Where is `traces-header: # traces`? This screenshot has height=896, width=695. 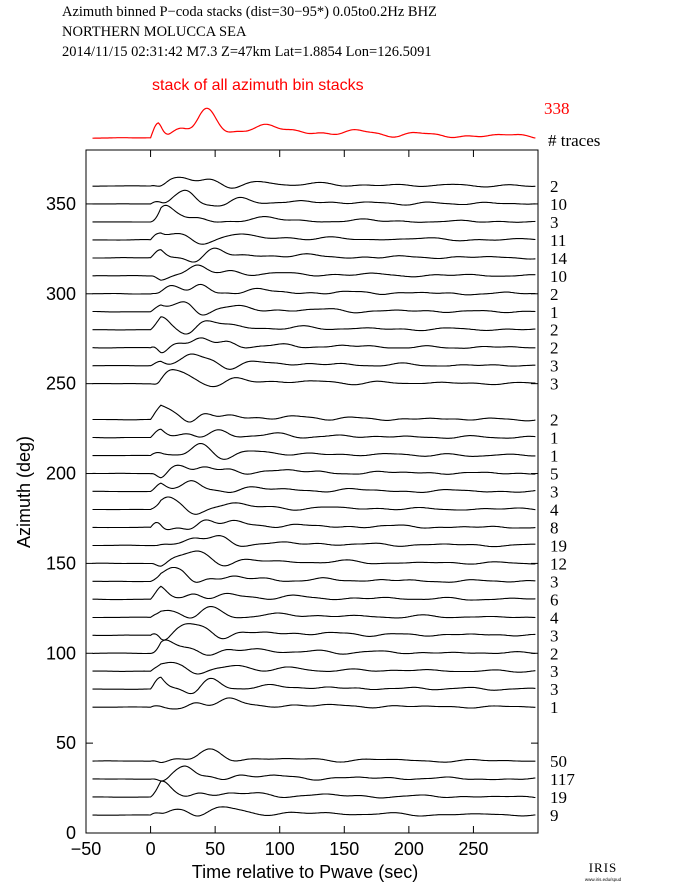
traces-header: # traces is located at coordinates (574, 140).